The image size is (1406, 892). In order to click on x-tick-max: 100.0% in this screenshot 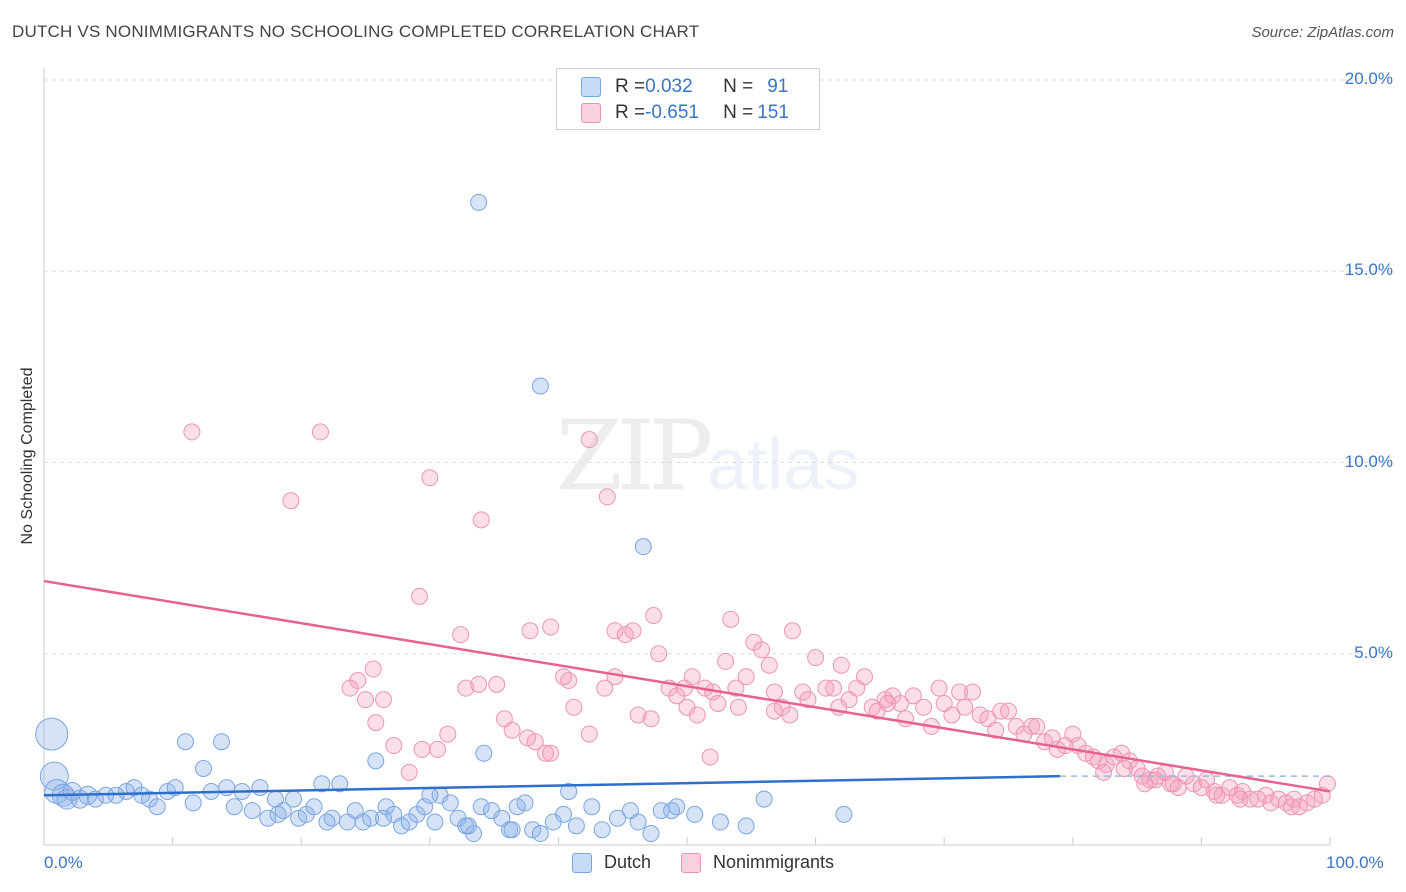, I will do `click(1355, 862)`.